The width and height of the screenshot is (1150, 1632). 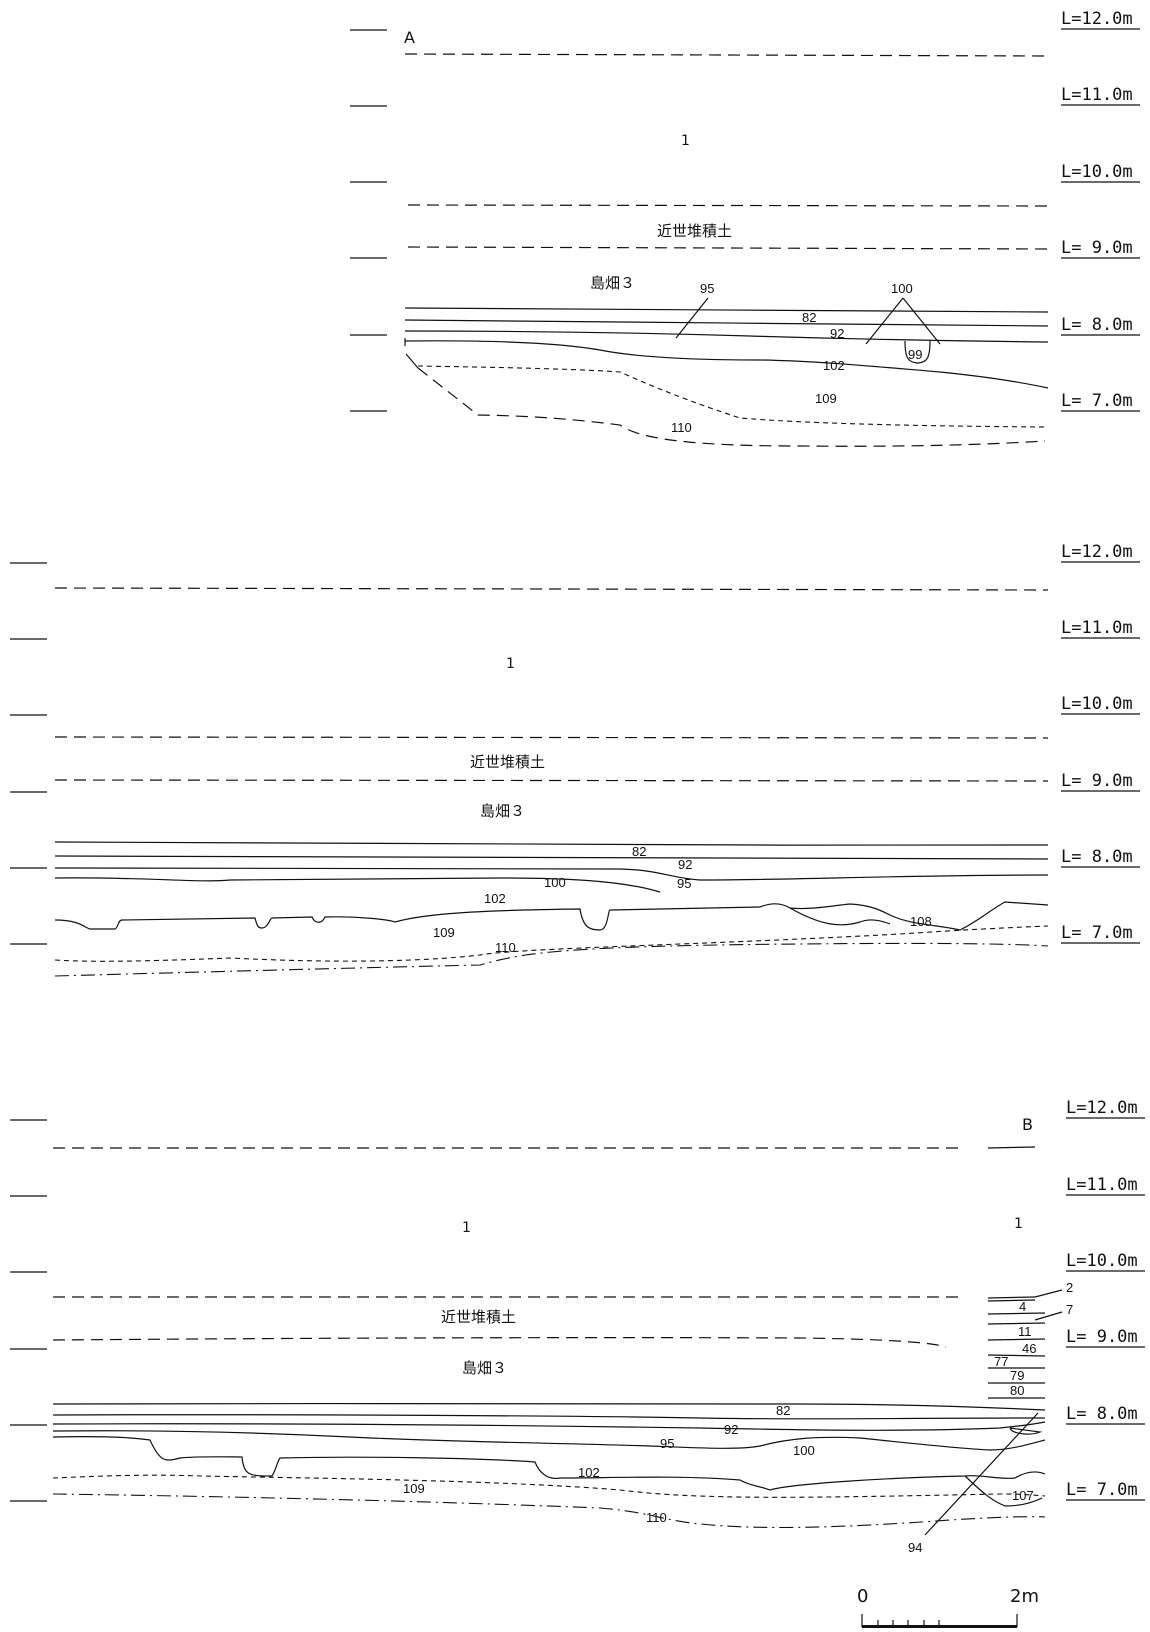 I want to click on scale-end-label: 2m, so click(x=1024, y=1596).